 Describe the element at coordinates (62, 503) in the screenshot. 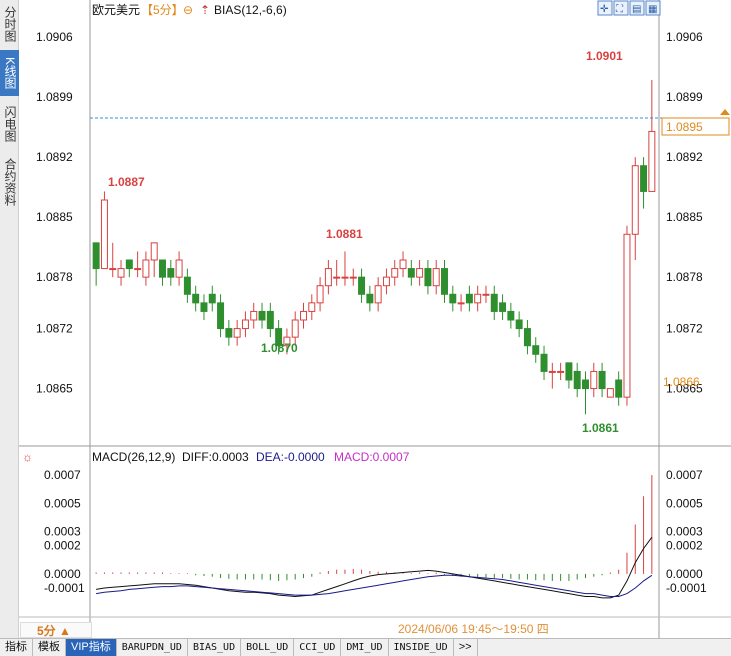

I see `macd-tick-left: 0.0005` at that location.